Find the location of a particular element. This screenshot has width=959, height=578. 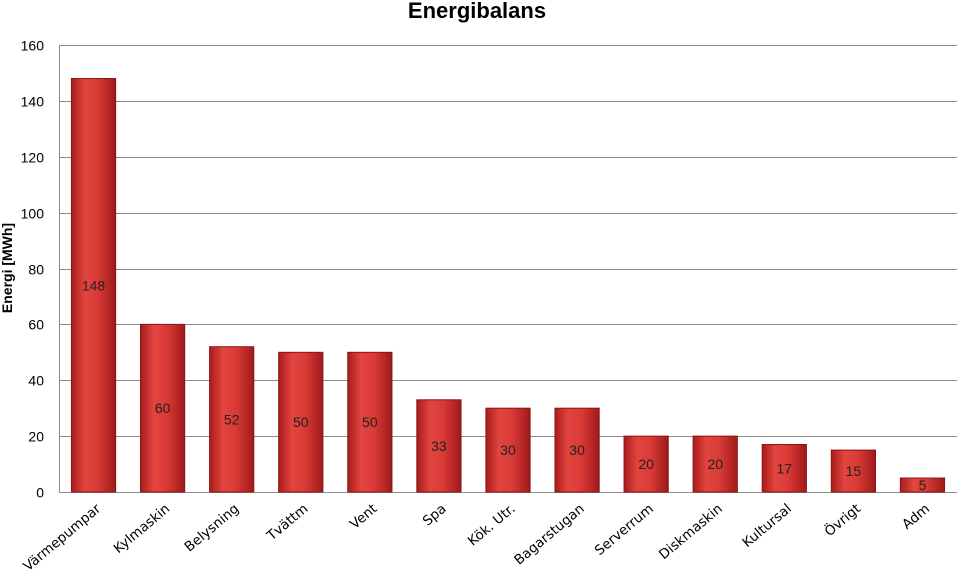

bar-serverrum is located at coordinates (646, 464).